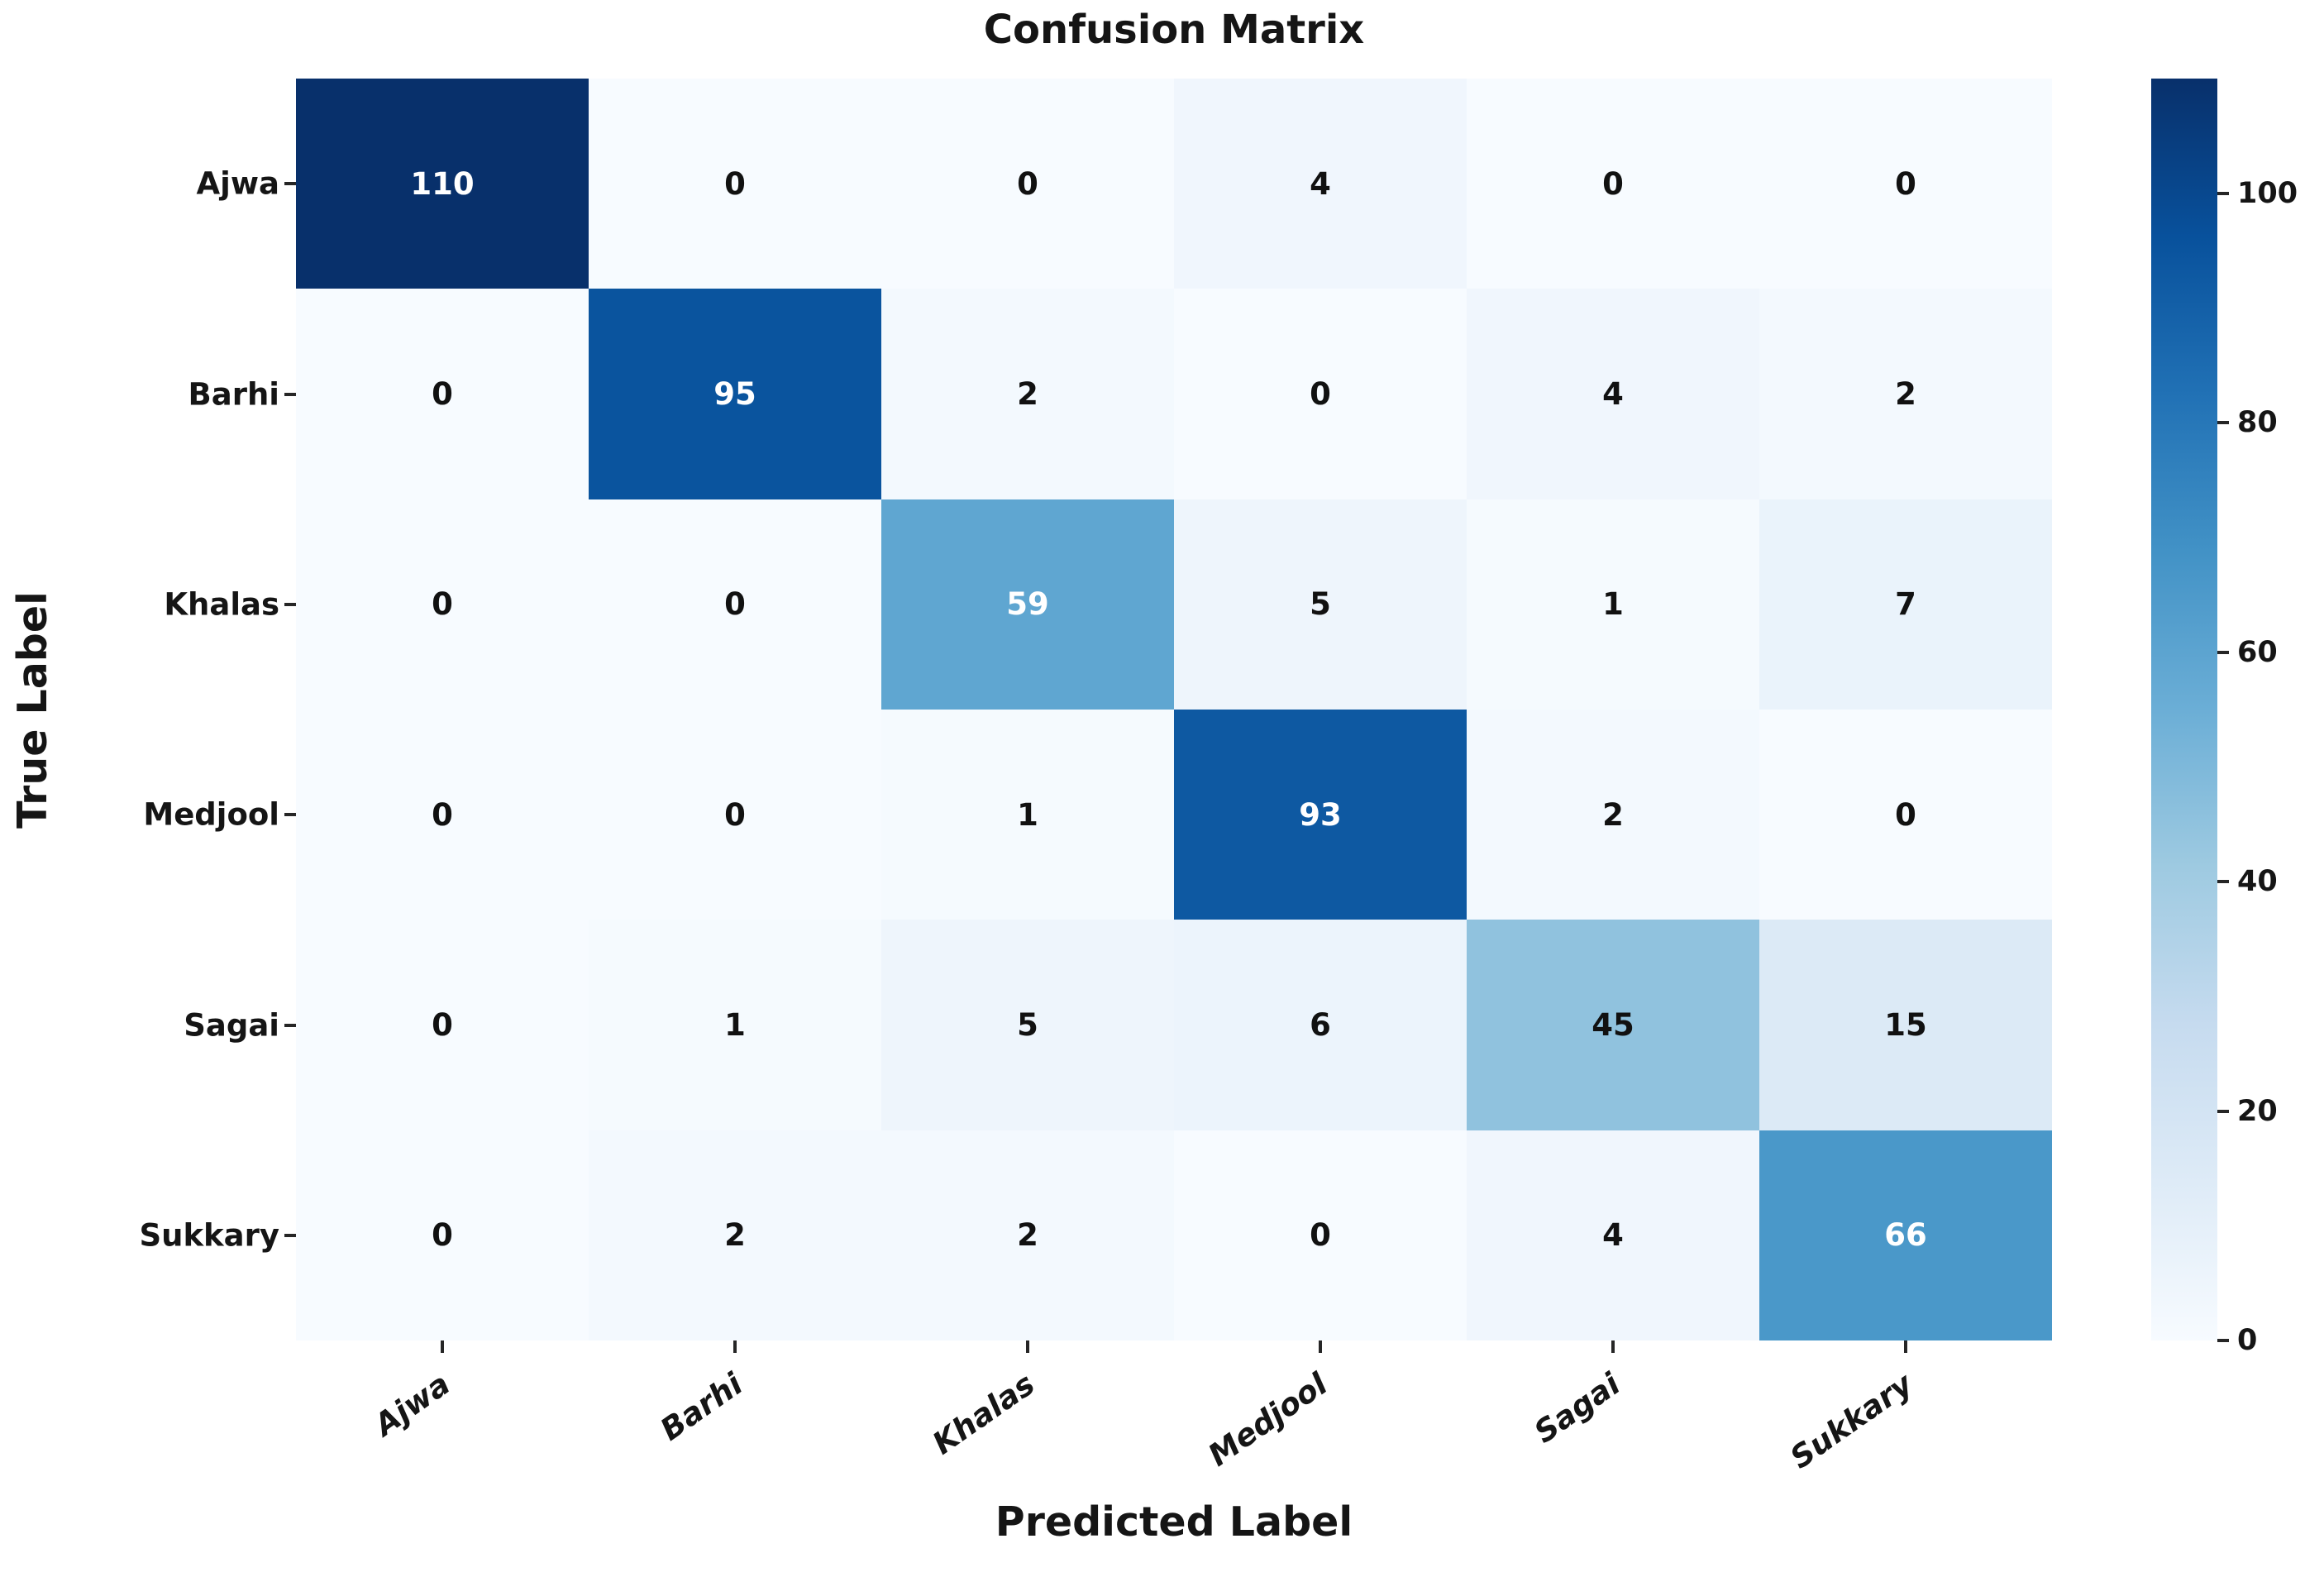 Image resolution: width=2324 pixels, height=1577 pixels. What do you see at coordinates (1320, 394) in the screenshot?
I see `matrix-cell-Barhi-Medjool: 0` at bounding box center [1320, 394].